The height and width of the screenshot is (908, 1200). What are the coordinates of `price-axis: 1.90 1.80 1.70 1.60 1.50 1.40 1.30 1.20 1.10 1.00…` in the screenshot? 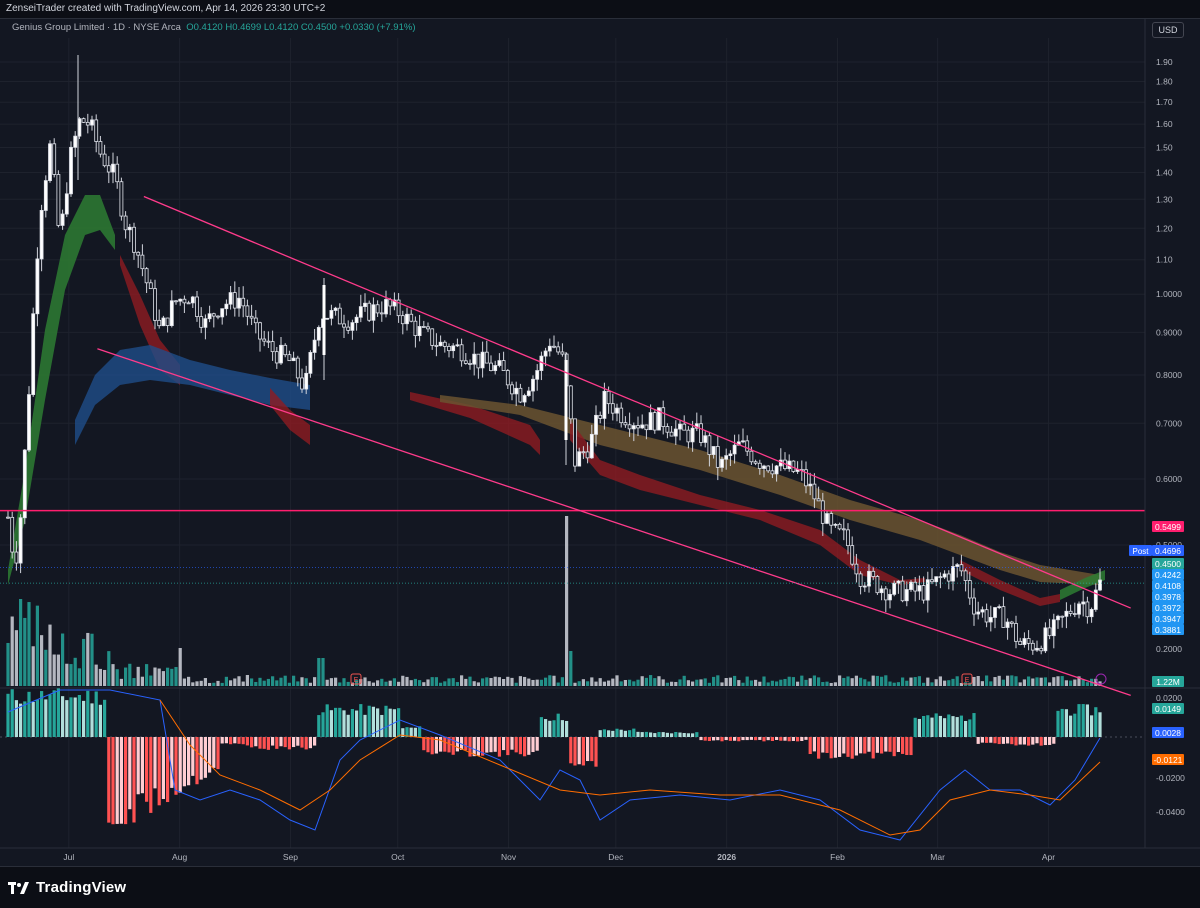 It's located at (1157, 433).